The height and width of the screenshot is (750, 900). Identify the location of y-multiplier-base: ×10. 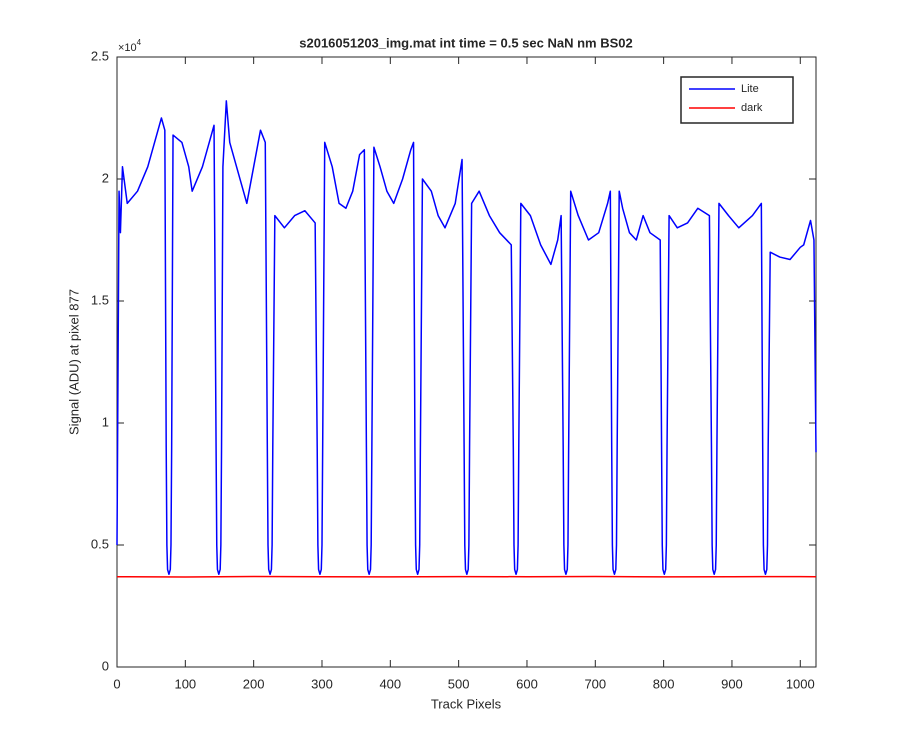
(127, 48).